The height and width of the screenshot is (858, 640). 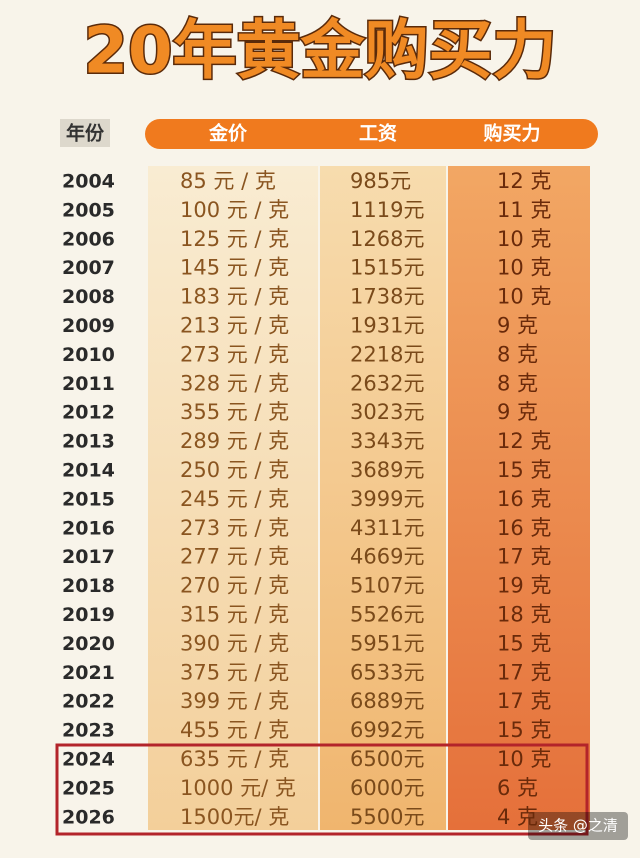 What do you see at coordinates (234, 817) in the screenshot?
I see `value-cell: 1500元/ 克` at bounding box center [234, 817].